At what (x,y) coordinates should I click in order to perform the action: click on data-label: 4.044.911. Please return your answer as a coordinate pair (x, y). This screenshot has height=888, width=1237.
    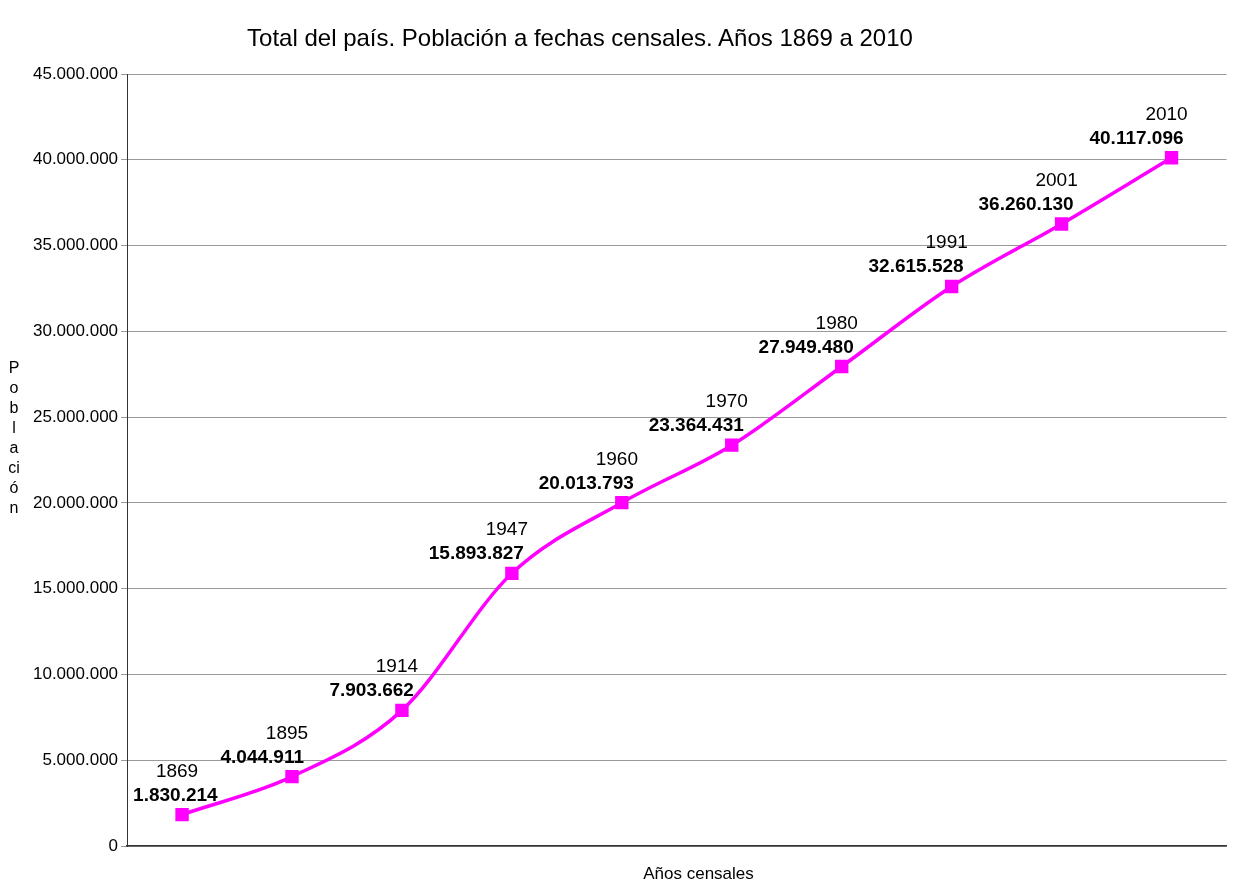
    Looking at the image, I should click on (262, 756).